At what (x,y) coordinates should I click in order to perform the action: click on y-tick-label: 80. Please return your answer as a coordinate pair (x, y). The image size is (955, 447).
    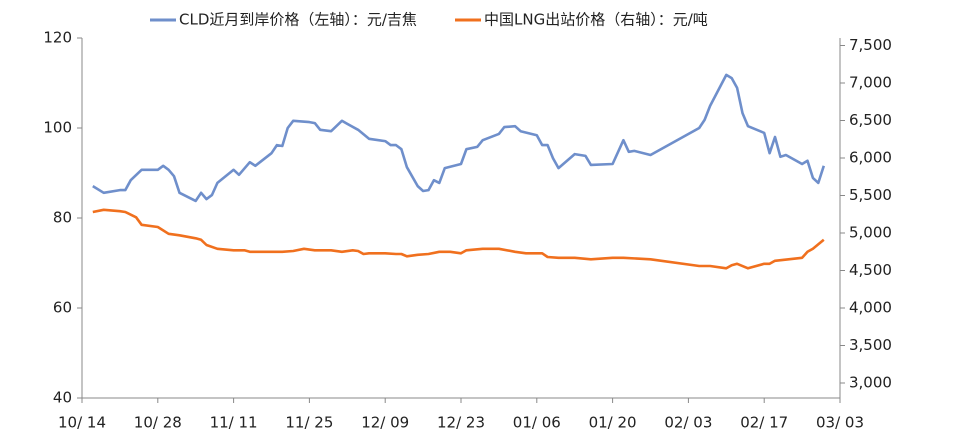
    Looking at the image, I should click on (62, 218).